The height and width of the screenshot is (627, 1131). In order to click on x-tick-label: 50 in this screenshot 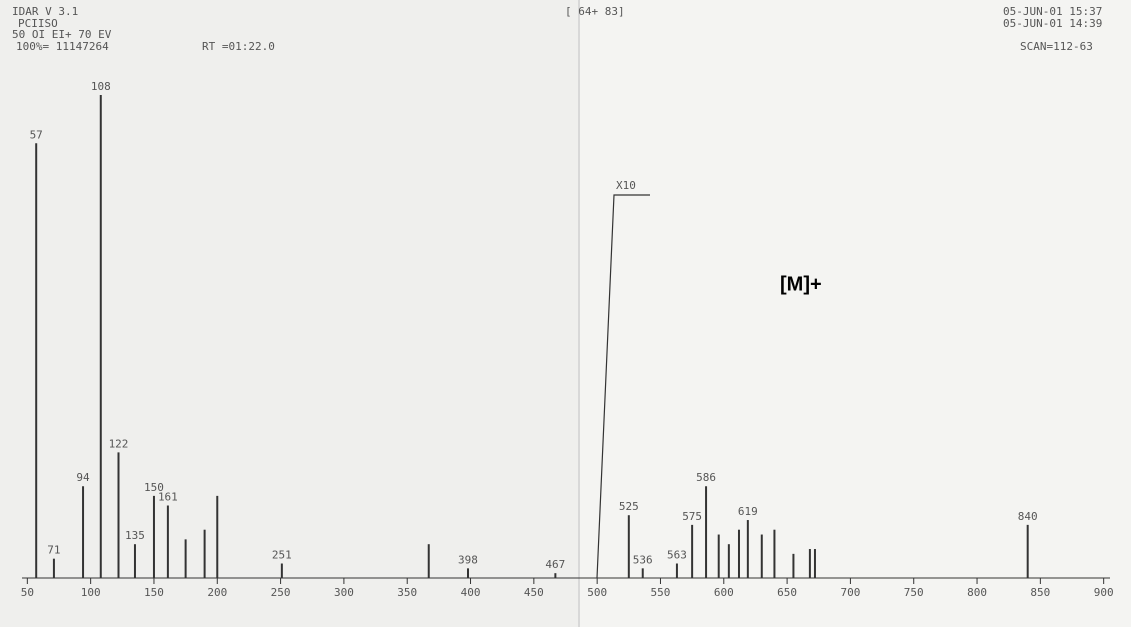, I will do `click(27, 592)`.